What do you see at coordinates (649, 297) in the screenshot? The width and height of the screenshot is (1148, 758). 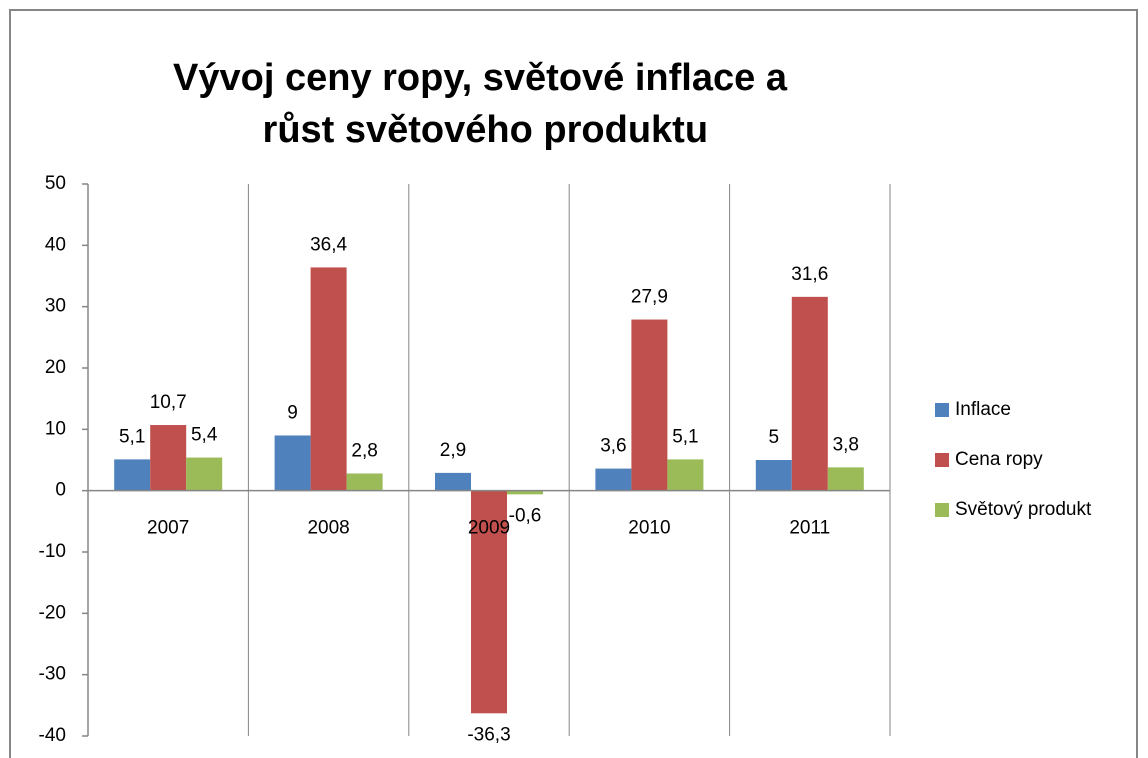 I see `data-label: 27,9` at bounding box center [649, 297].